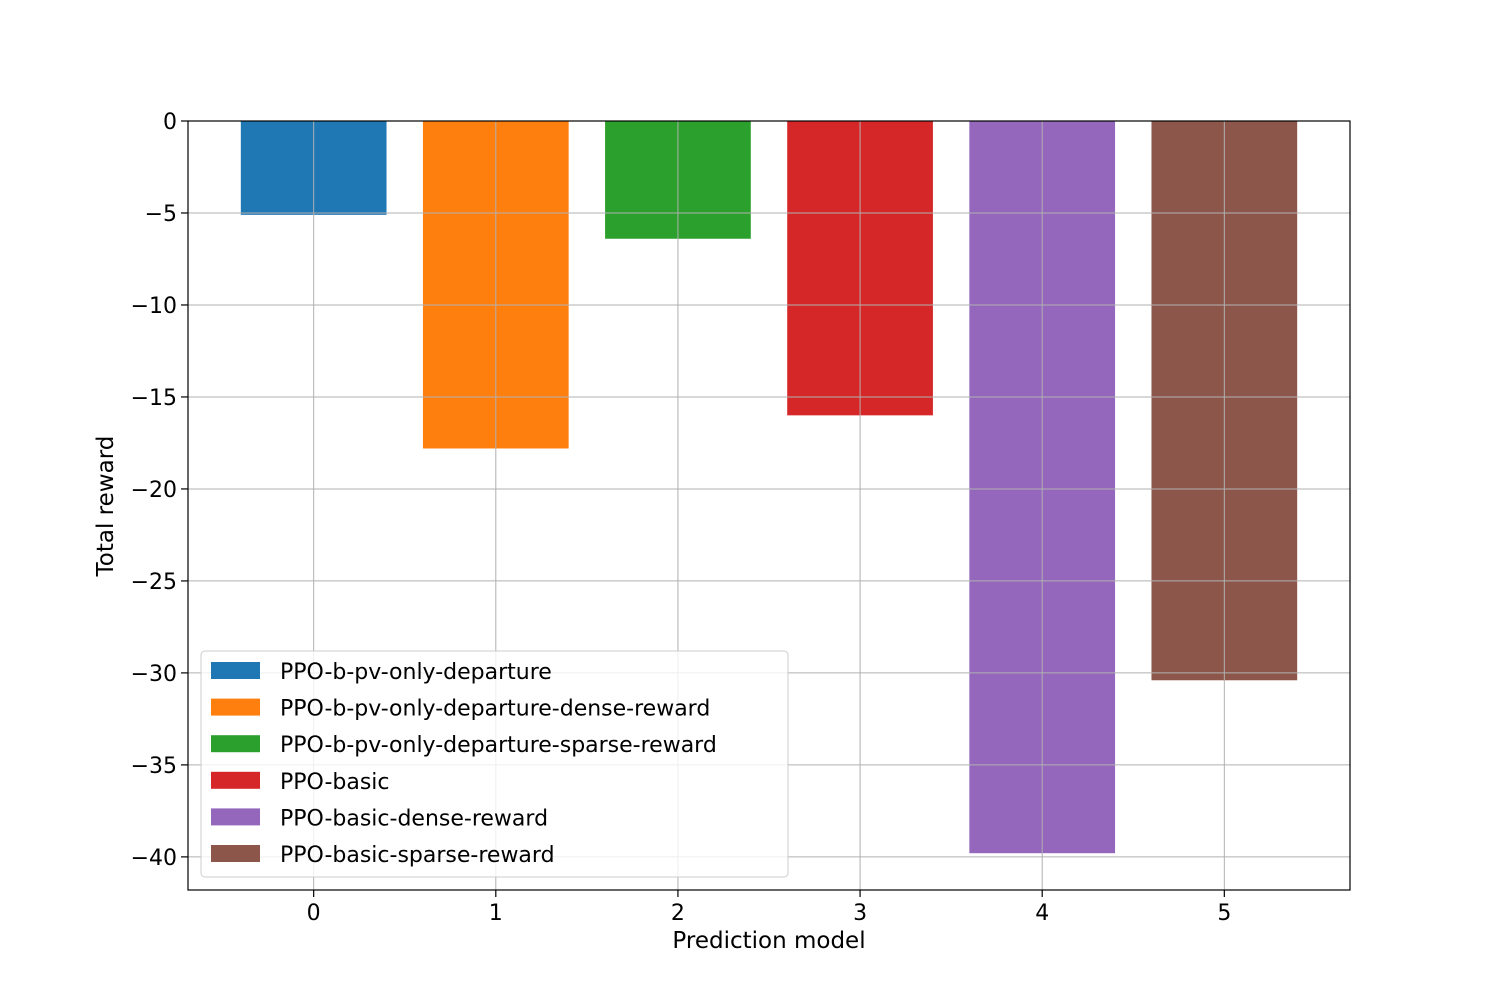 The image size is (1500, 1000). What do you see at coordinates (154, 306) in the screenshot?
I see `y-tick-label-2: −10` at bounding box center [154, 306].